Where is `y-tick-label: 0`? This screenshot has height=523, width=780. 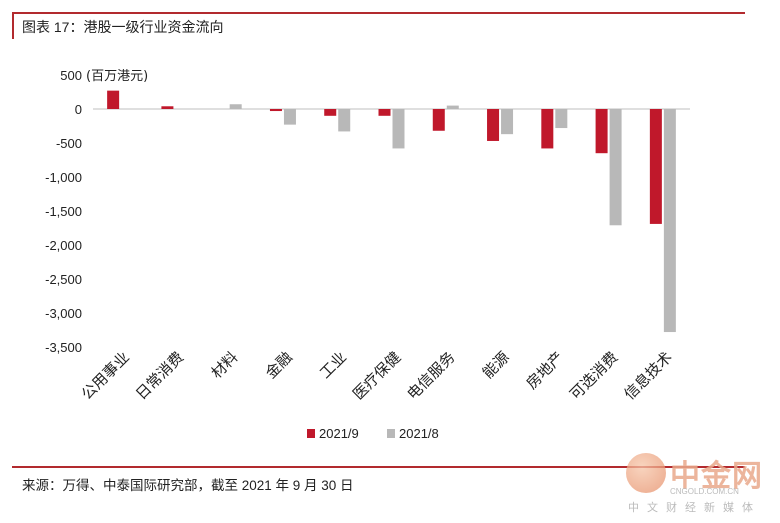
y-tick-label: 0 is located at coordinates (78, 109).